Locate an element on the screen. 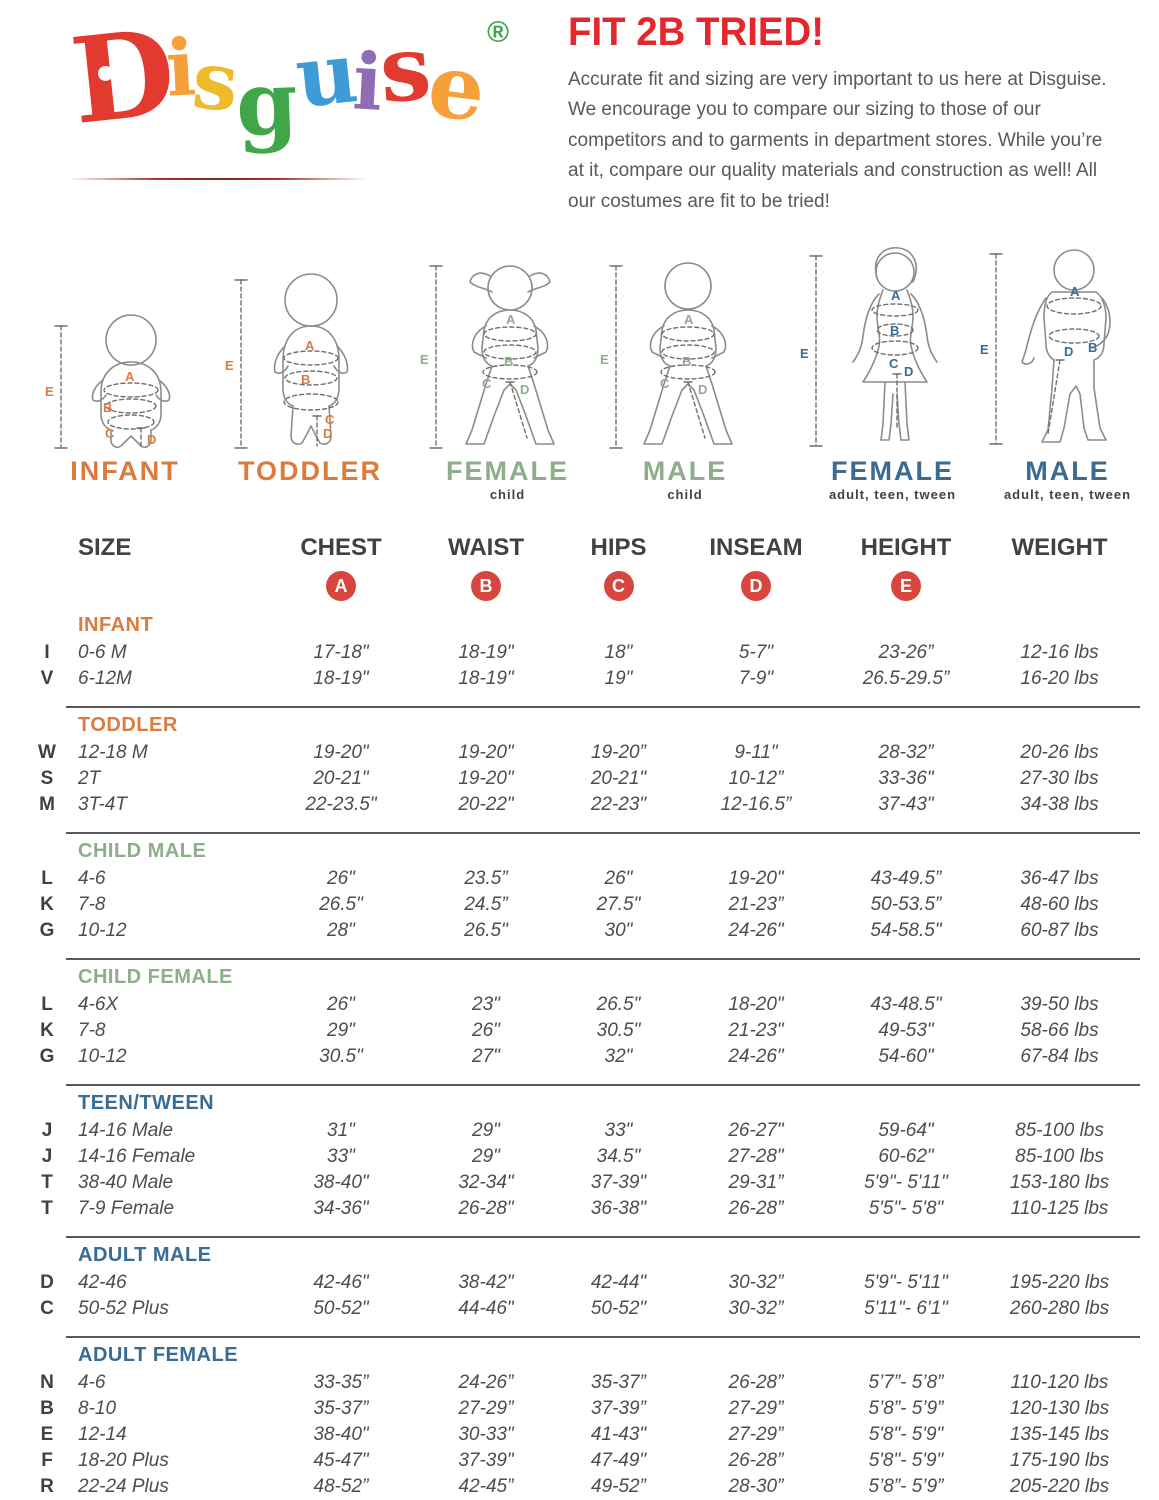 The height and width of the screenshot is (1500, 1159). weight-value: 205-220 lbs is located at coordinates (1059, 1486).